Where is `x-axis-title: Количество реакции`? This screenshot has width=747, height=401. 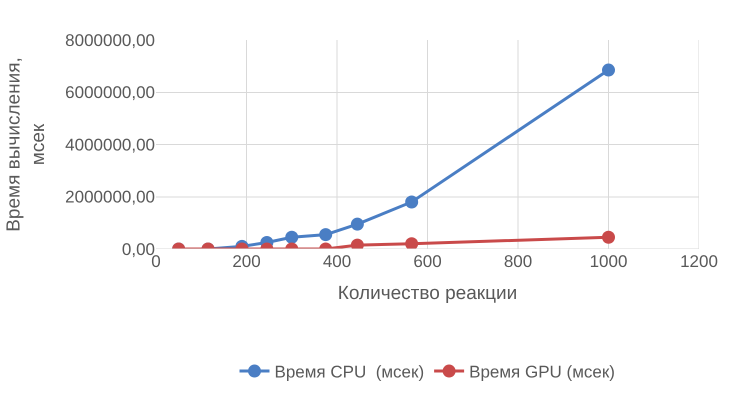
x-axis-title: Количество реакции is located at coordinates (428, 293).